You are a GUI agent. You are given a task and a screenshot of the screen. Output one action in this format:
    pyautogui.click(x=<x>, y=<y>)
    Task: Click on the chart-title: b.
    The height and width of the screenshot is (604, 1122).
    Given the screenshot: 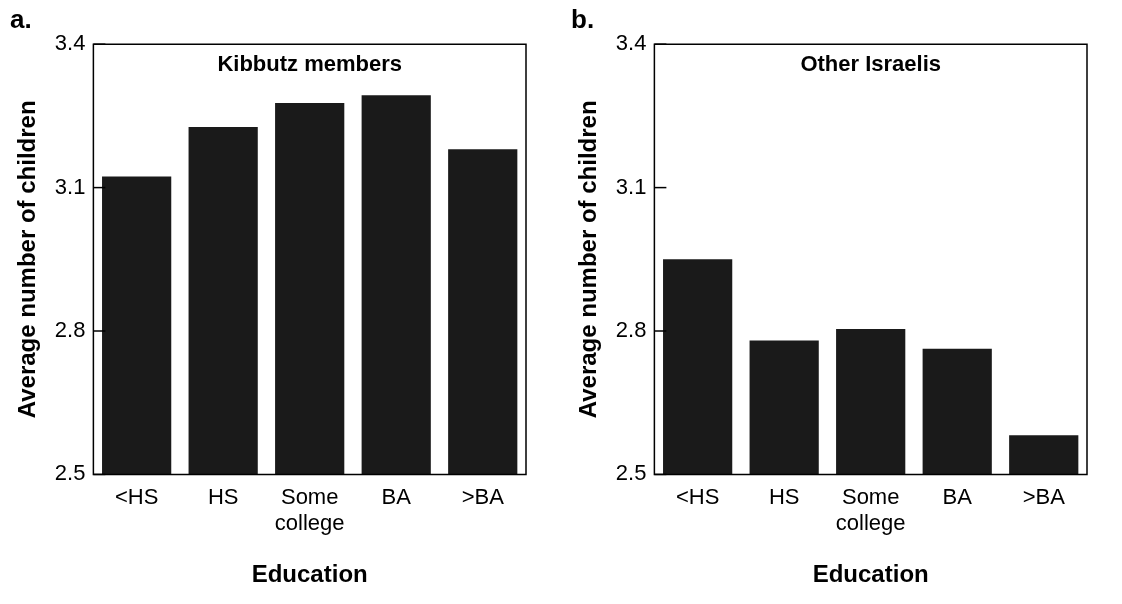 What is the action you would take?
    pyautogui.click(x=583, y=18)
    